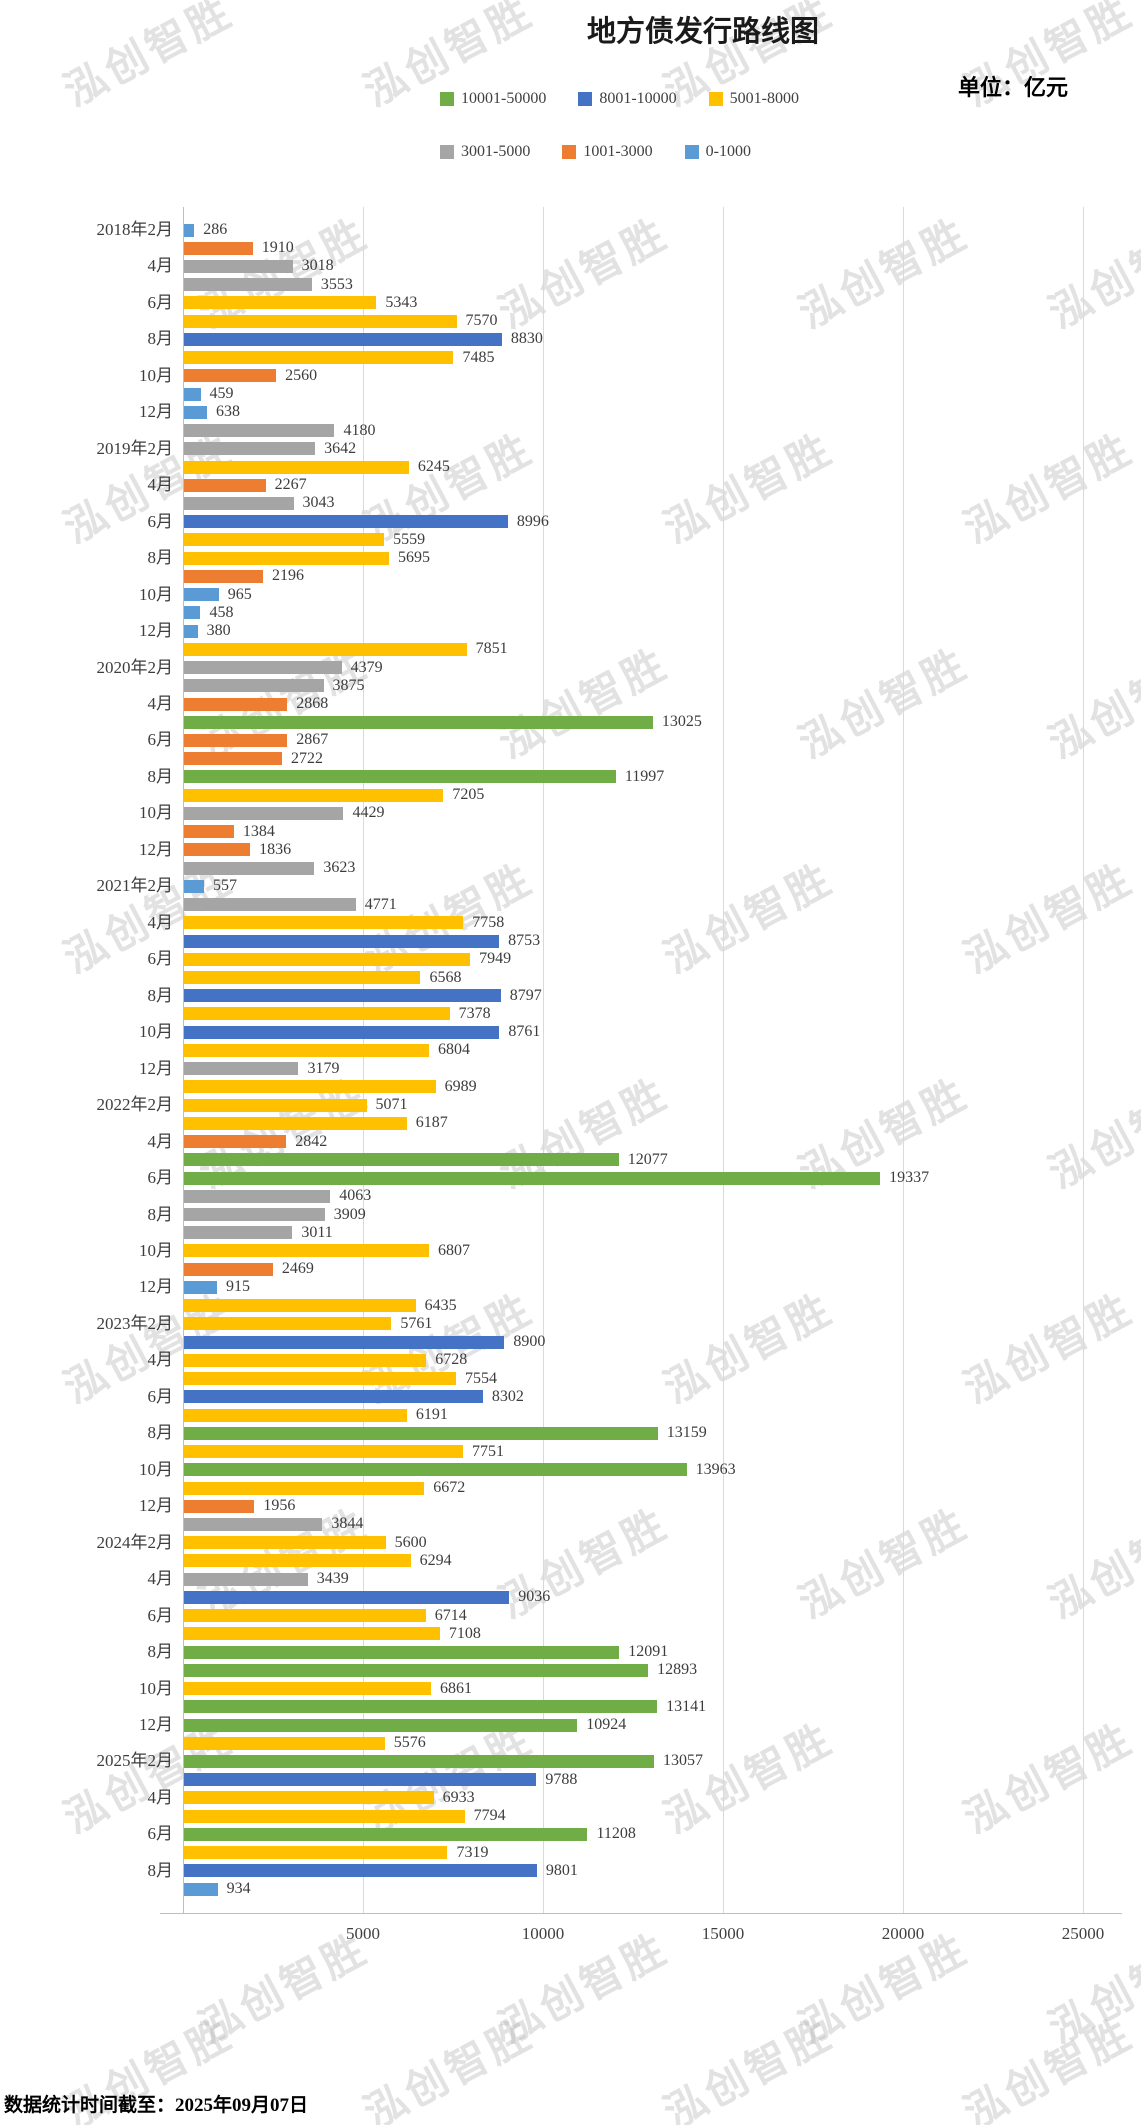  What do you see at coordinates (485, 152) in the screenshot?
I see `legend-item: 3001-5000` at bounding box center [485, 152].